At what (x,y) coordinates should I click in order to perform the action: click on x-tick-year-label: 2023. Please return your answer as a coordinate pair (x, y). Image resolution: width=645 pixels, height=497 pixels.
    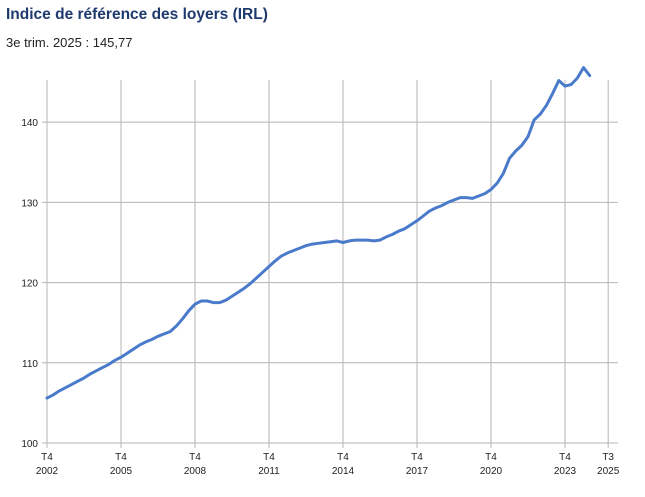
    Looking at the image, I should click on (565, 471).